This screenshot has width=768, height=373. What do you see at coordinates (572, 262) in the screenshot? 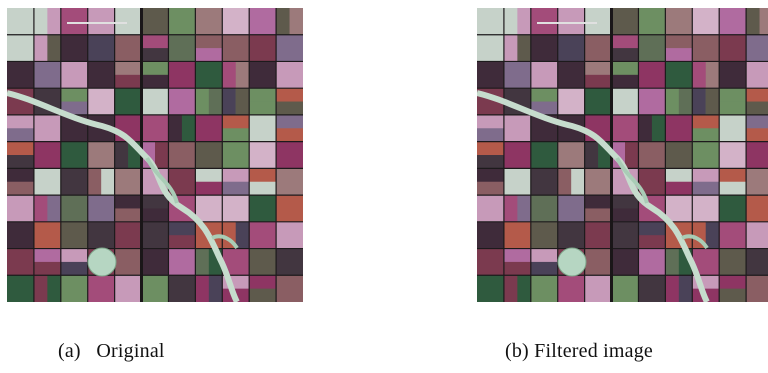
I see `pivot-field` at bounding box center [572, 262].